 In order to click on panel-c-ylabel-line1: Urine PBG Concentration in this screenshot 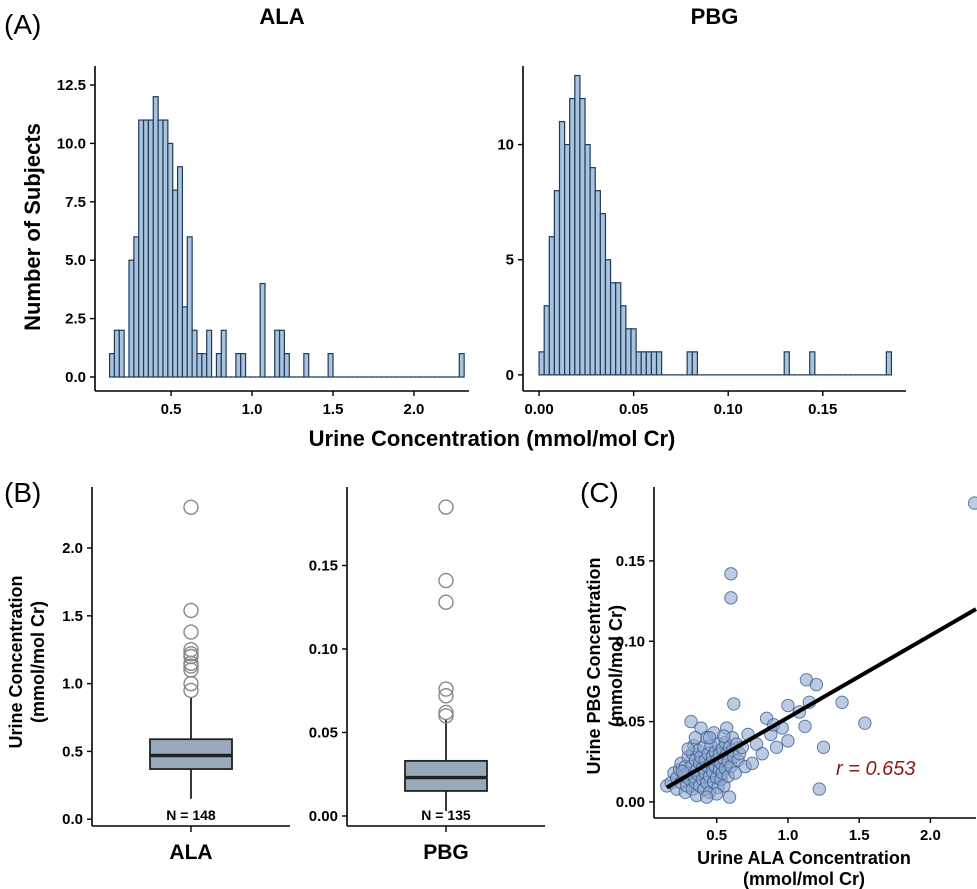, I will do `click(594, 665)`.